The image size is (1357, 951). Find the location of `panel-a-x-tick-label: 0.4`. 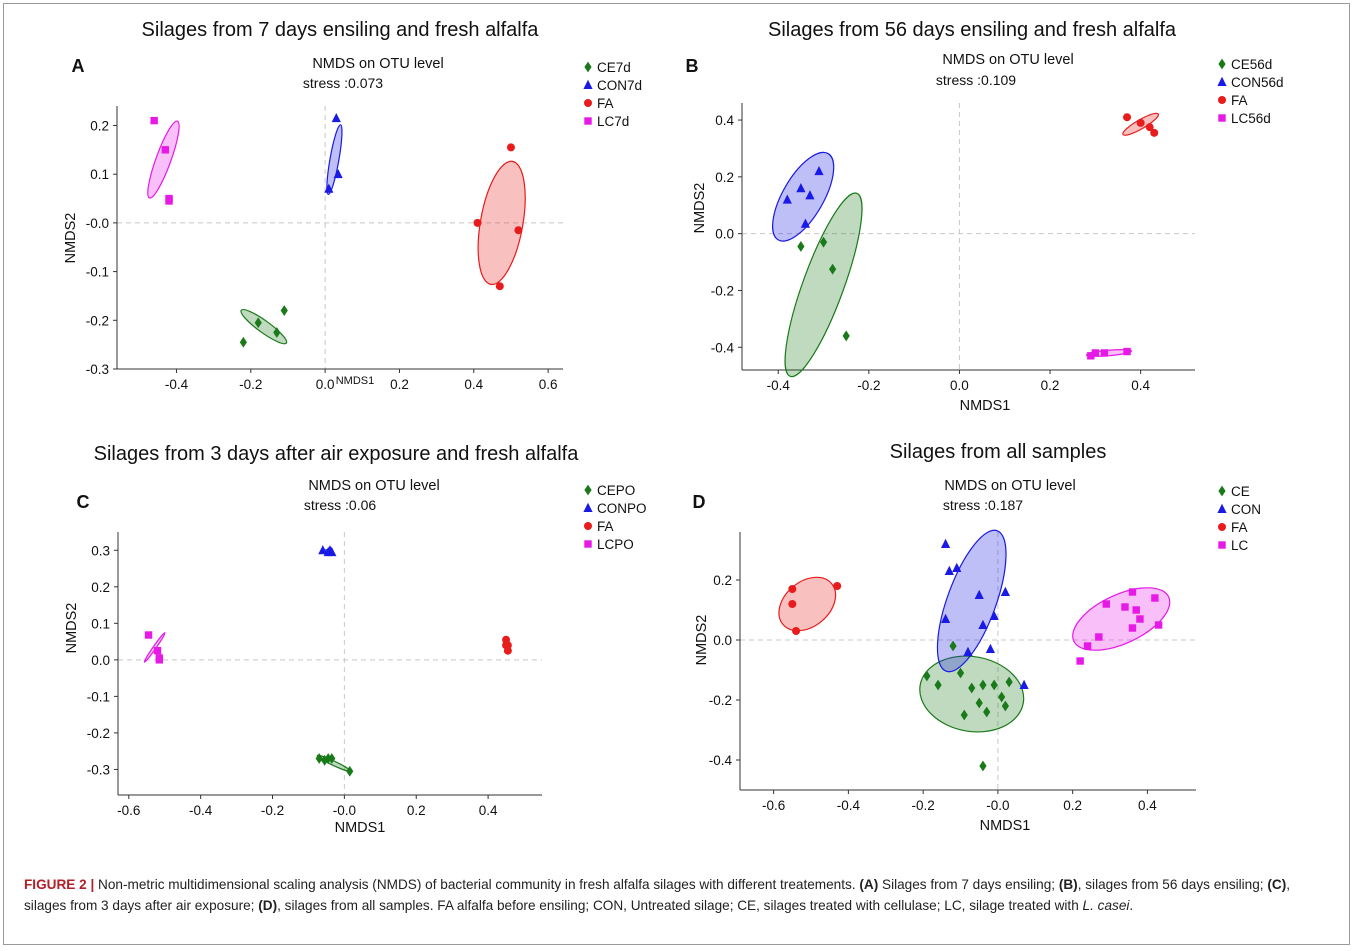

panel-a-x-tick-label: 0.4 is located at coordinates (473, 384).